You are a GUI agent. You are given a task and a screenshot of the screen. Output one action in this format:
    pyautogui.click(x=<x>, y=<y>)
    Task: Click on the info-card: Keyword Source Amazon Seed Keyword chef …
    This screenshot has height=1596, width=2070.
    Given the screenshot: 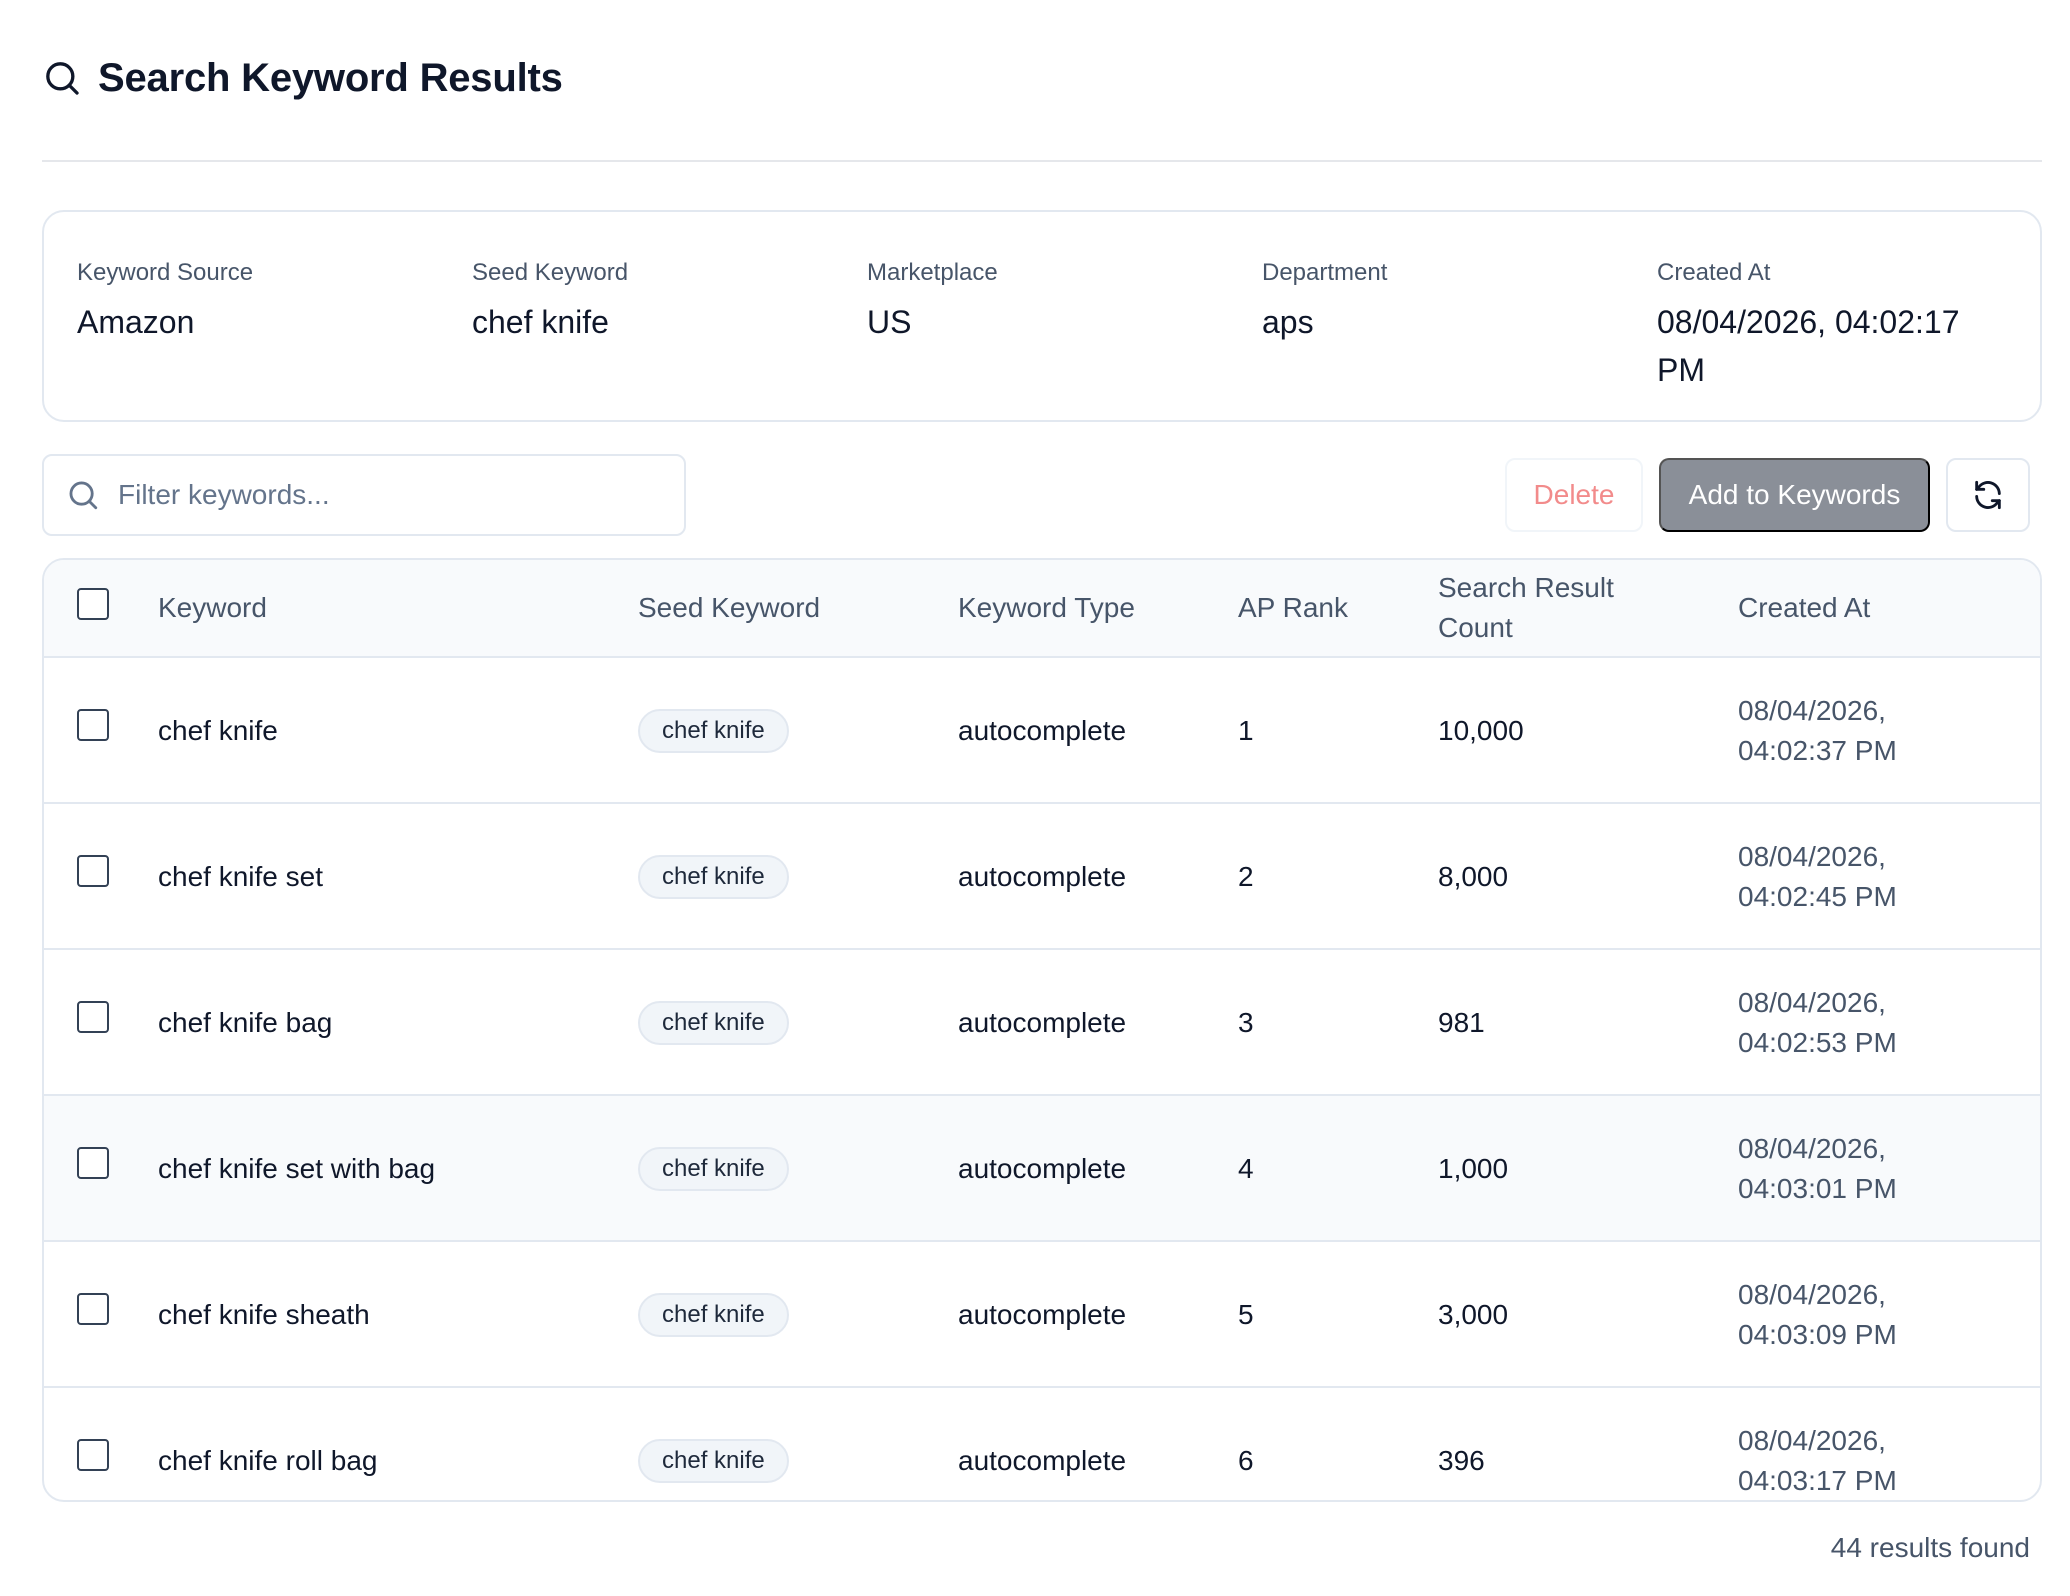 What is the action you would take?
    pyautogui.click(x=1042, y=316)
    